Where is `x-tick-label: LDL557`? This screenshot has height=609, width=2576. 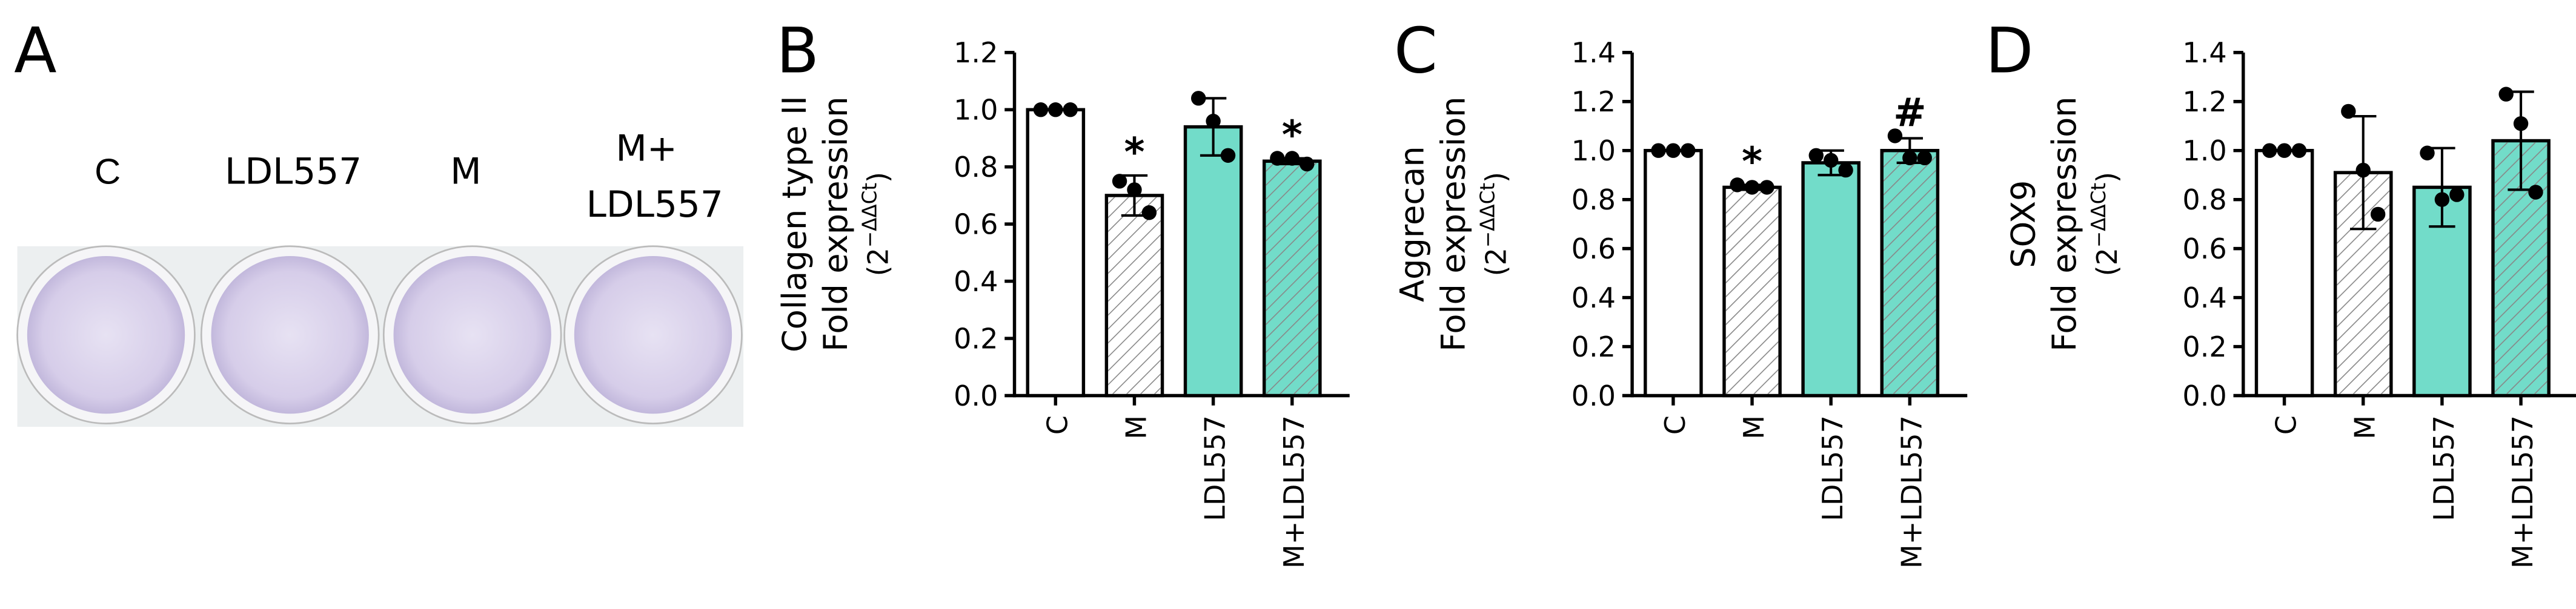 x-tick-label: LDL557 is located at coordinates (2444, 468).